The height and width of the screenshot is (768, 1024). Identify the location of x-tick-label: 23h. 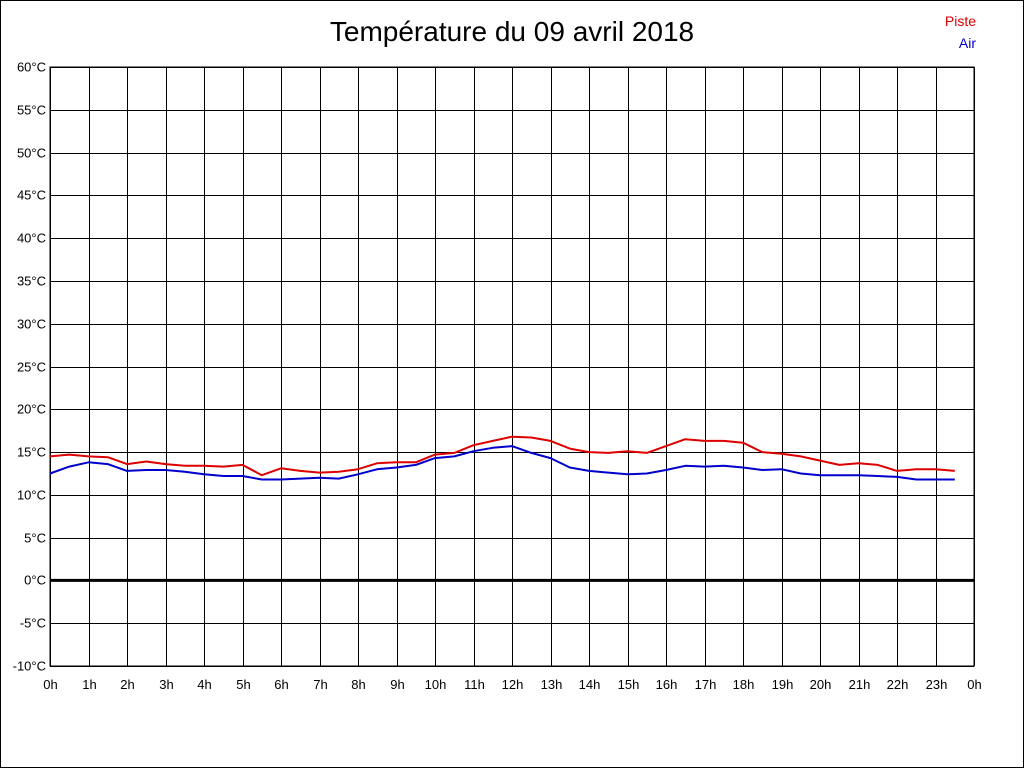
(937, 684).